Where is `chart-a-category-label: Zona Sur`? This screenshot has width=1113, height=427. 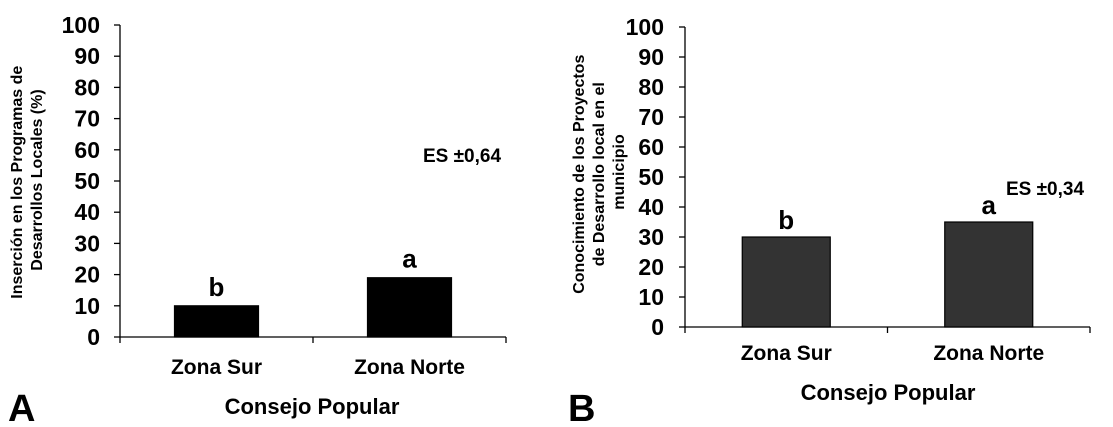
chart-a-category-label: Zona Sur is located at coordinates (216, 367).